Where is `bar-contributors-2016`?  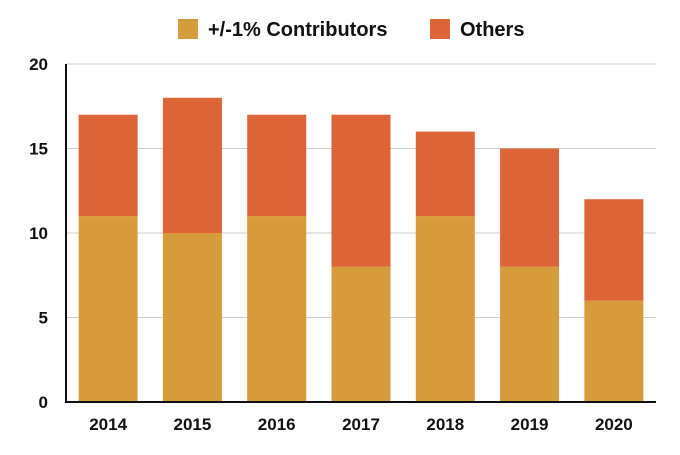 bar-contributors-2016 is located at coordinates (277, 309).